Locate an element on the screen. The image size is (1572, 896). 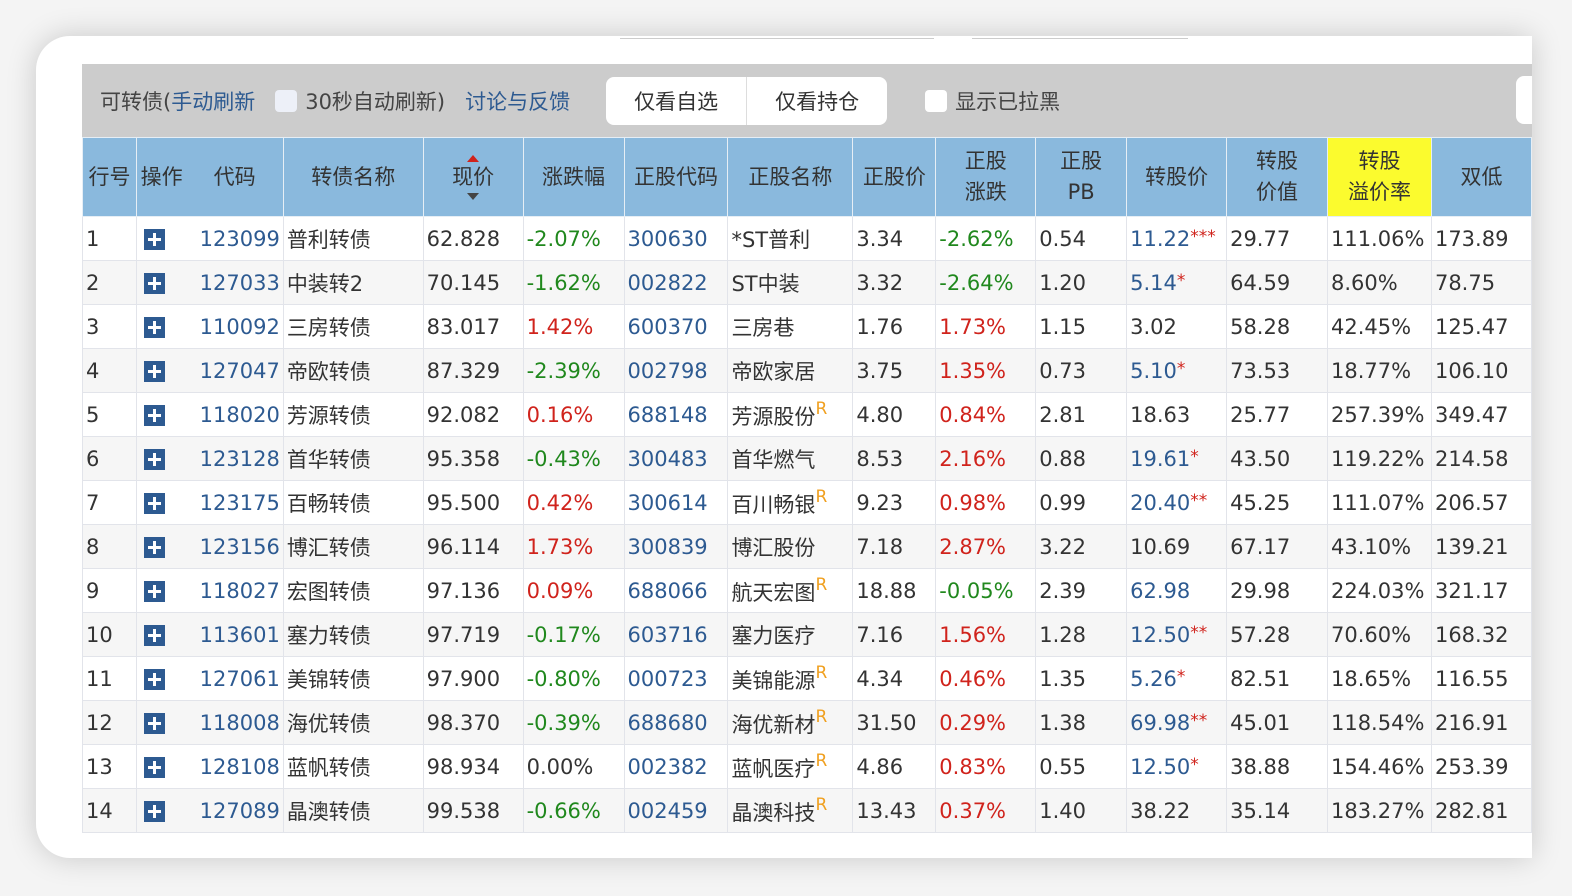
stock-code-link: 300630 is located at coordinates (676, 238).